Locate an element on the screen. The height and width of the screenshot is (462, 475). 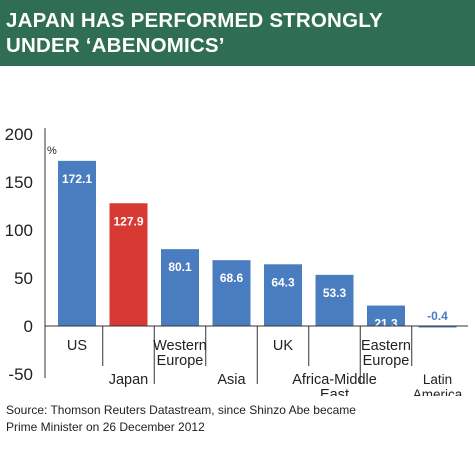
y-unit-label: % is located at coordinates (52, 151).